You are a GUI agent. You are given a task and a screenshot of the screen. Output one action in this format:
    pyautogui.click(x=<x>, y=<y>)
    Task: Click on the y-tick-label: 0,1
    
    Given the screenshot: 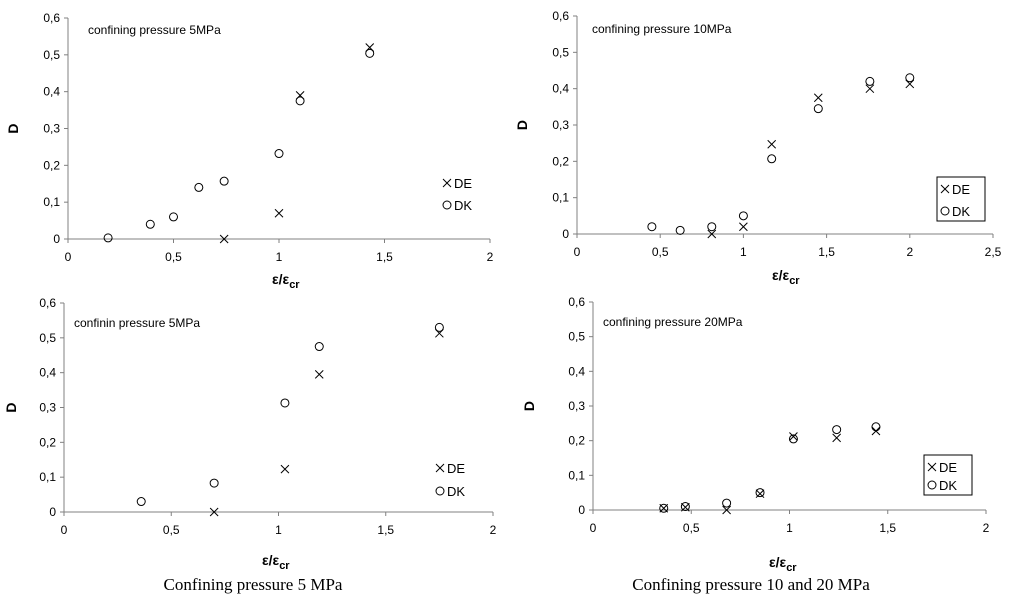 What is the action you would take?
    pyautogui.click(x=576, y=475)
    